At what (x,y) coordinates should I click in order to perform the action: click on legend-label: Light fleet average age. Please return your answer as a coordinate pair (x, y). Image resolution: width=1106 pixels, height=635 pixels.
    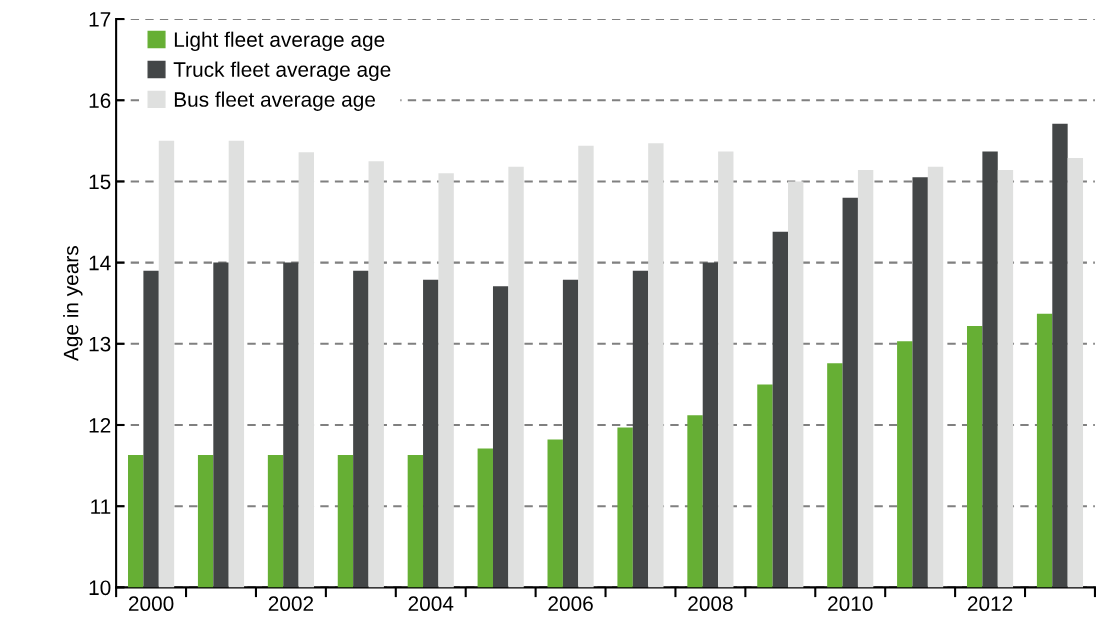
    Looking at the image, I should click on (279, 41).